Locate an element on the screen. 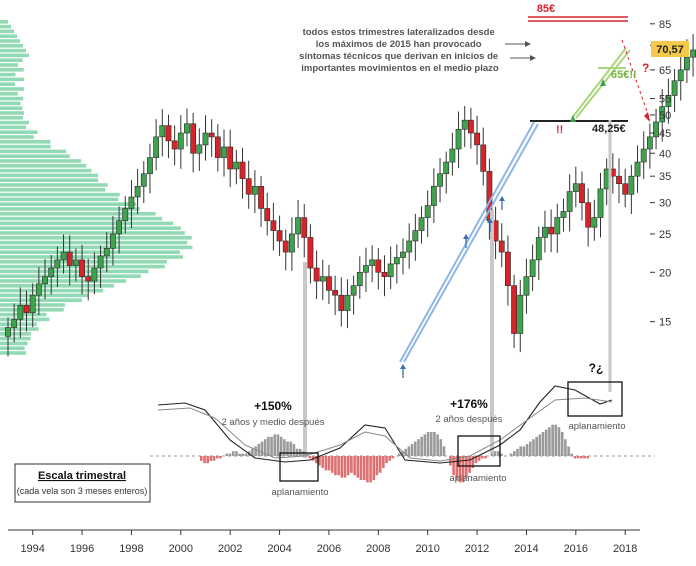  x-tick-label: 2012 is located at coordinates (477, 549).